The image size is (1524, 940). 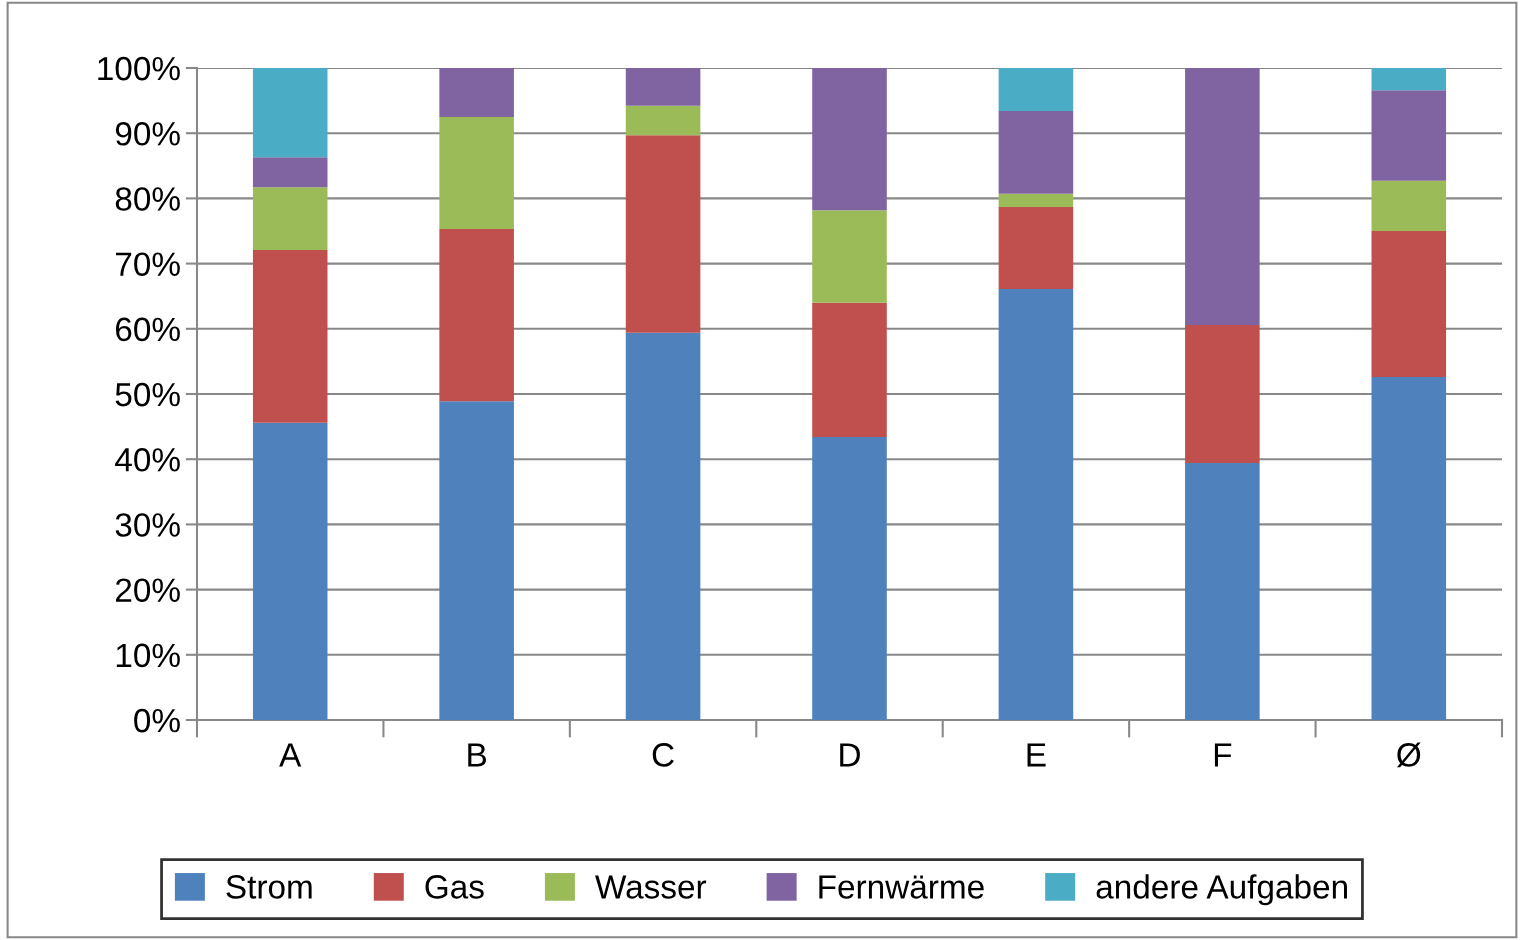 What do you see at coordinates (1223, 755) in the screenshot?
I see `x-tick-label: F` at bounding box center [1223, 755].